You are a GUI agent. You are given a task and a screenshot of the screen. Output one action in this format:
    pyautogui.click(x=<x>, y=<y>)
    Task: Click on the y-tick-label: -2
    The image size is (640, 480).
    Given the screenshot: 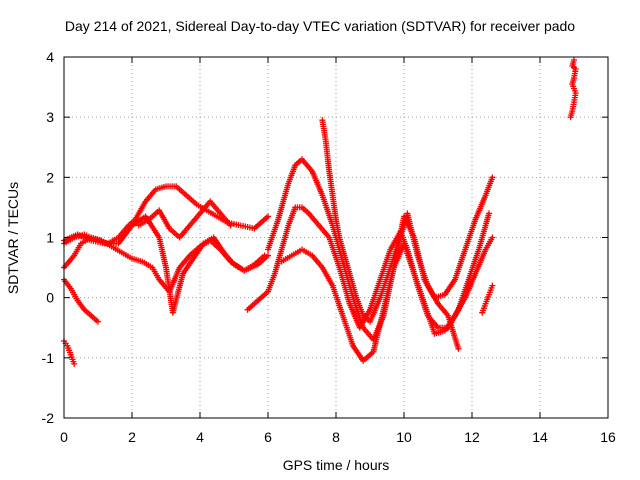 What is the action you would take?
    pyautogui.click(x=48, y=418)
    